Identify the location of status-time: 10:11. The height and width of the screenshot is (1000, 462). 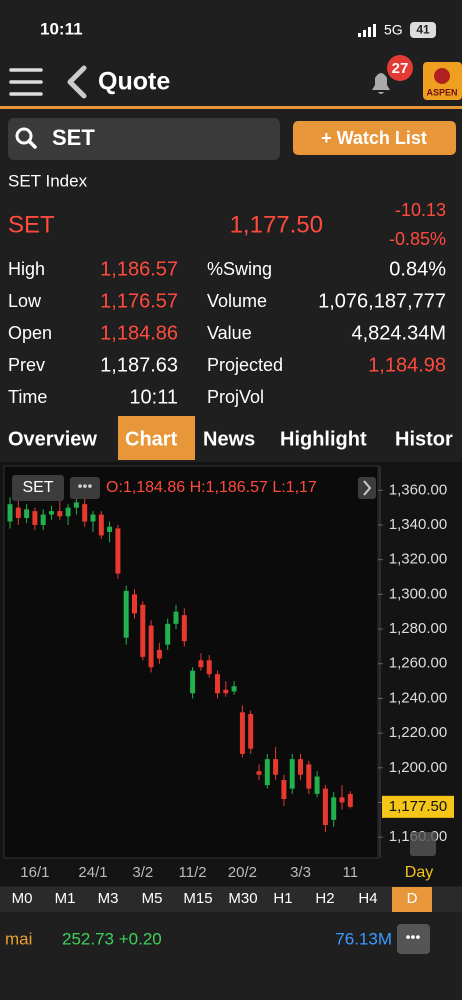
(61, 28).